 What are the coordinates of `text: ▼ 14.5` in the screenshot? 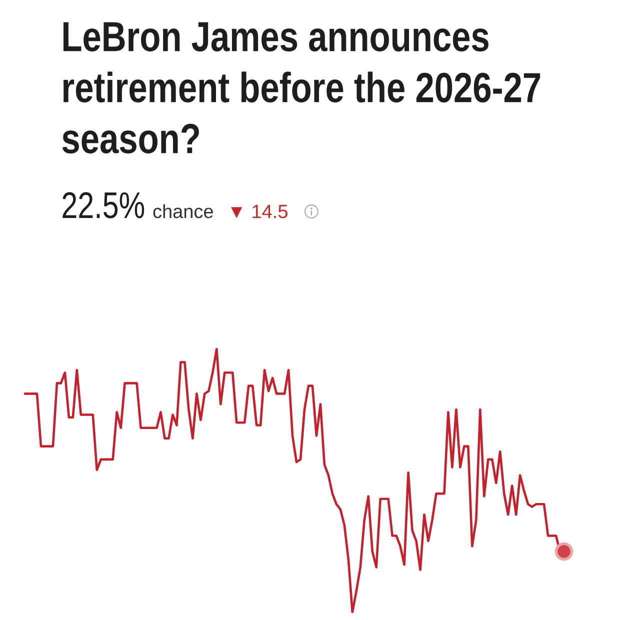 It's located at (259, 211).